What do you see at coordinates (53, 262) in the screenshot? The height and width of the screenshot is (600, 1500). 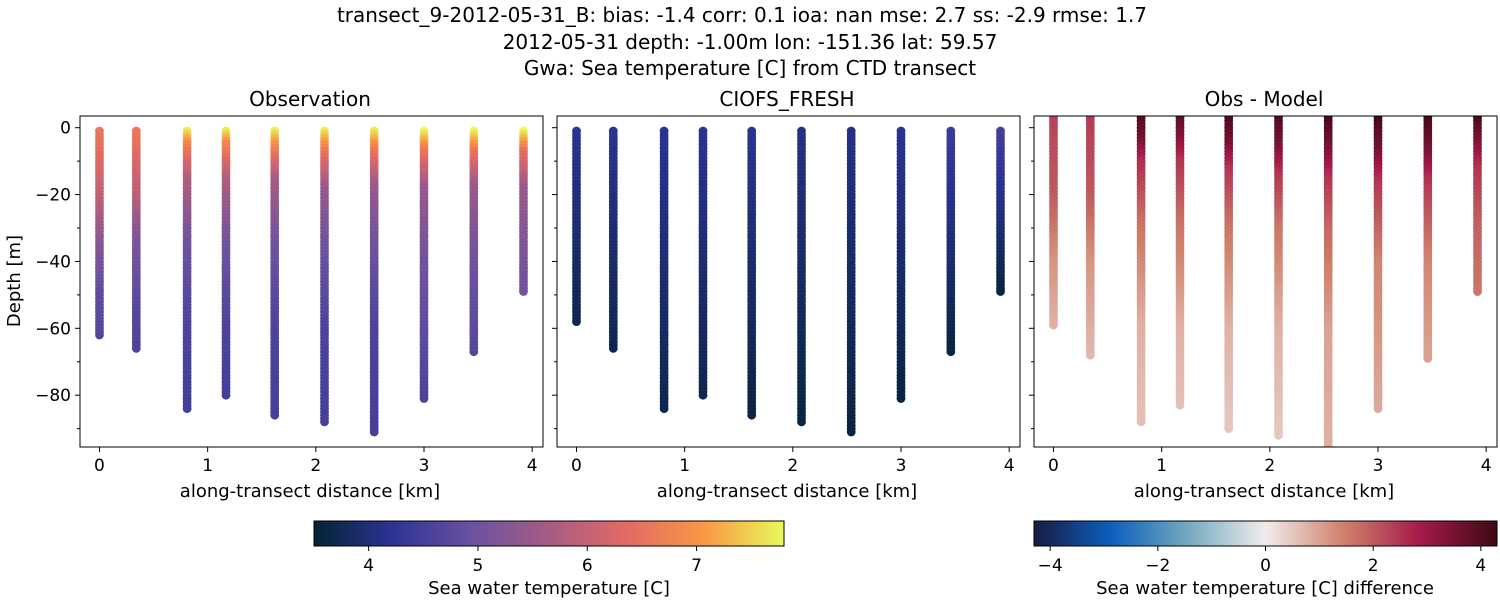 I see `y-tick-label: −40` at bounding box center [53, 262].